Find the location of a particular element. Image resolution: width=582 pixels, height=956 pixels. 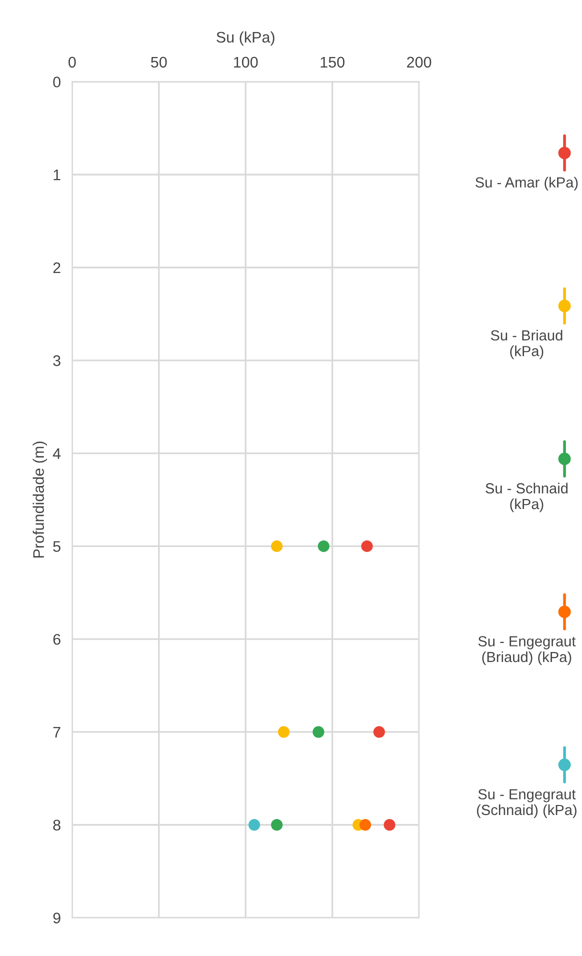

legend-label: Su - Engegraut (Schnaid) (kPa) is located at coordinates (526, 803).